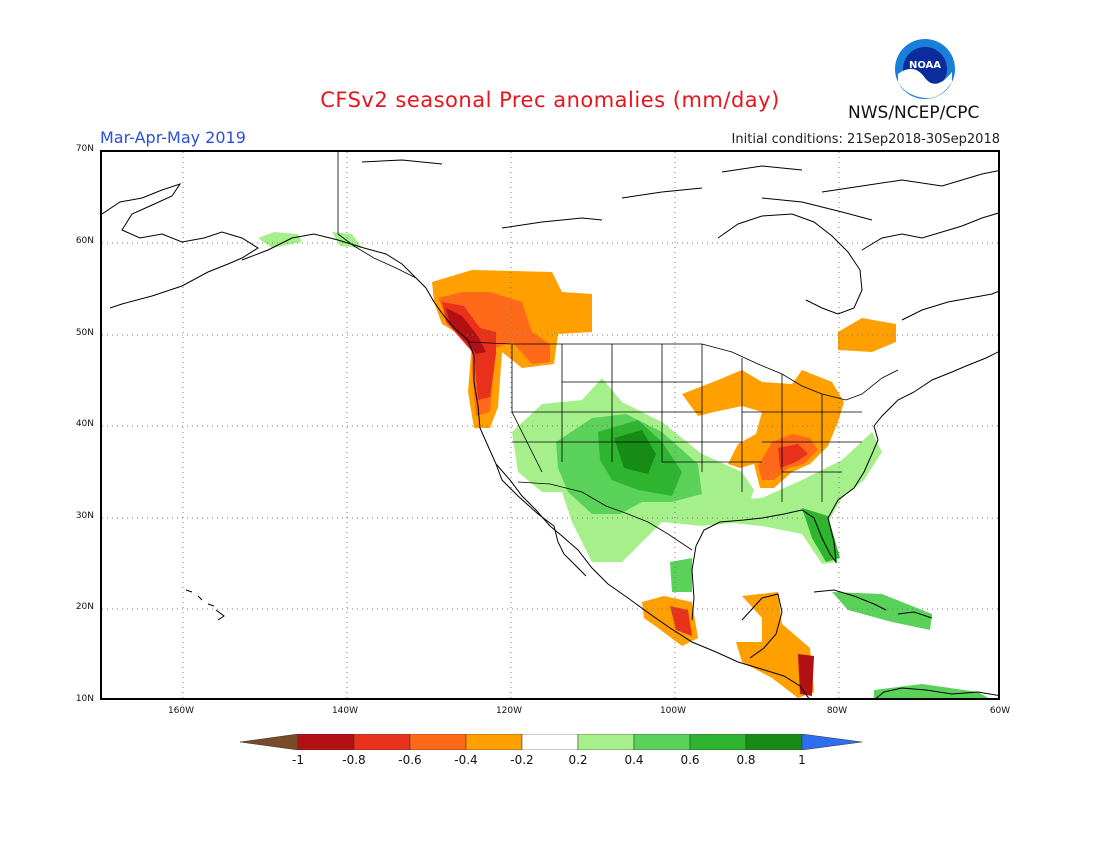 The image size is (1100, 850). I want to click on wet-anomaly-yukon, so click(347, 240).